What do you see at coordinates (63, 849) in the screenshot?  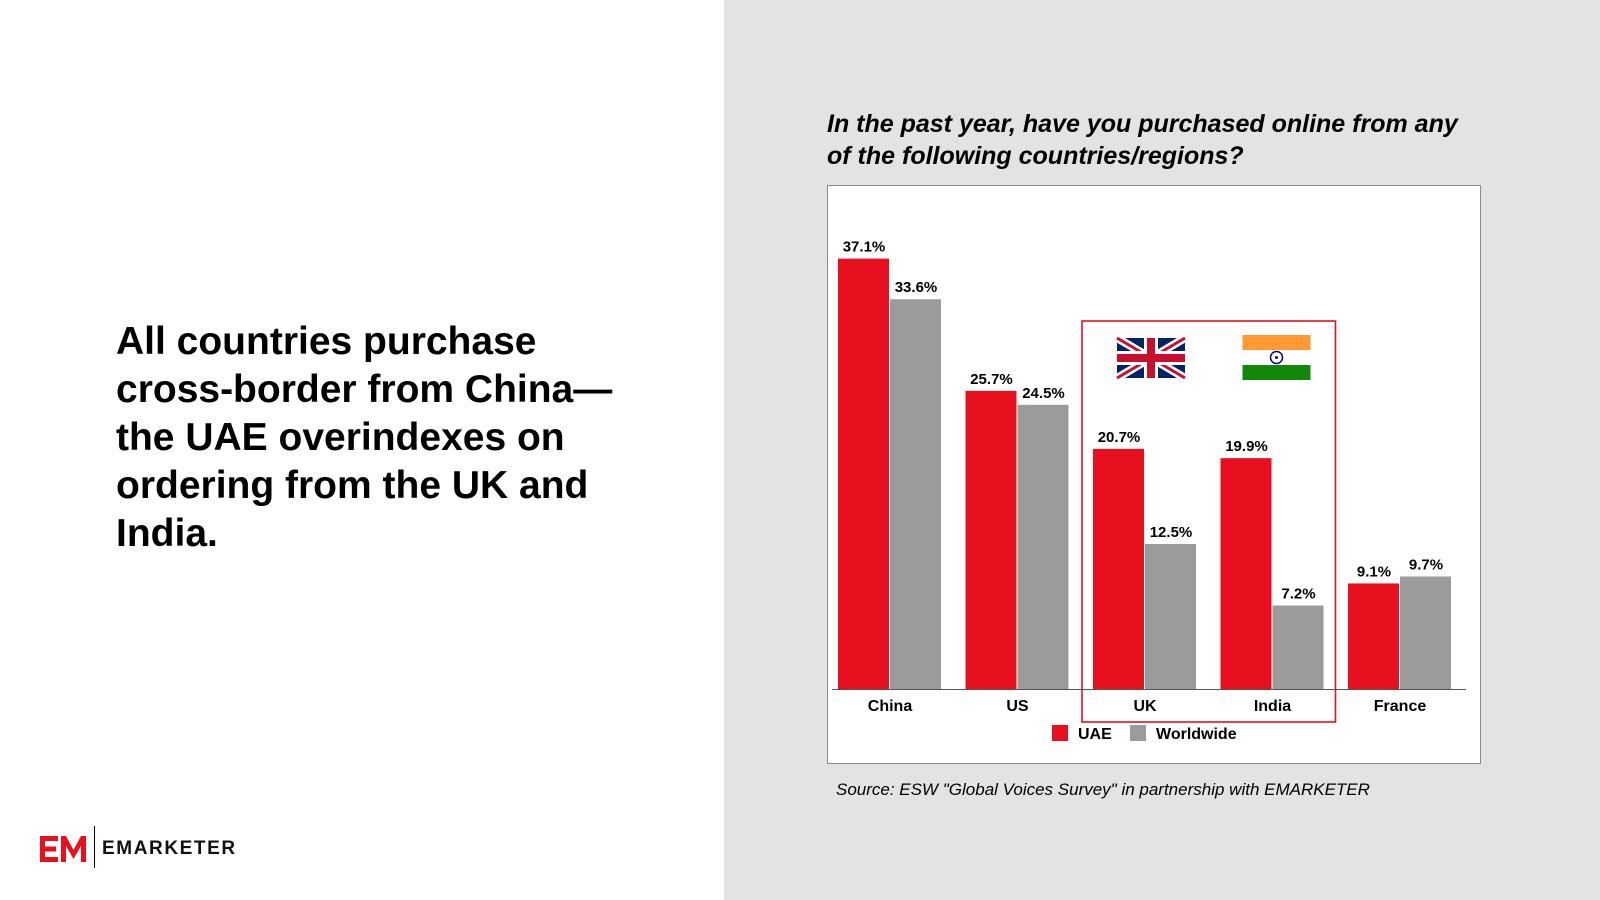 I see `em-logo-icon` at bounding box center [63, 849].